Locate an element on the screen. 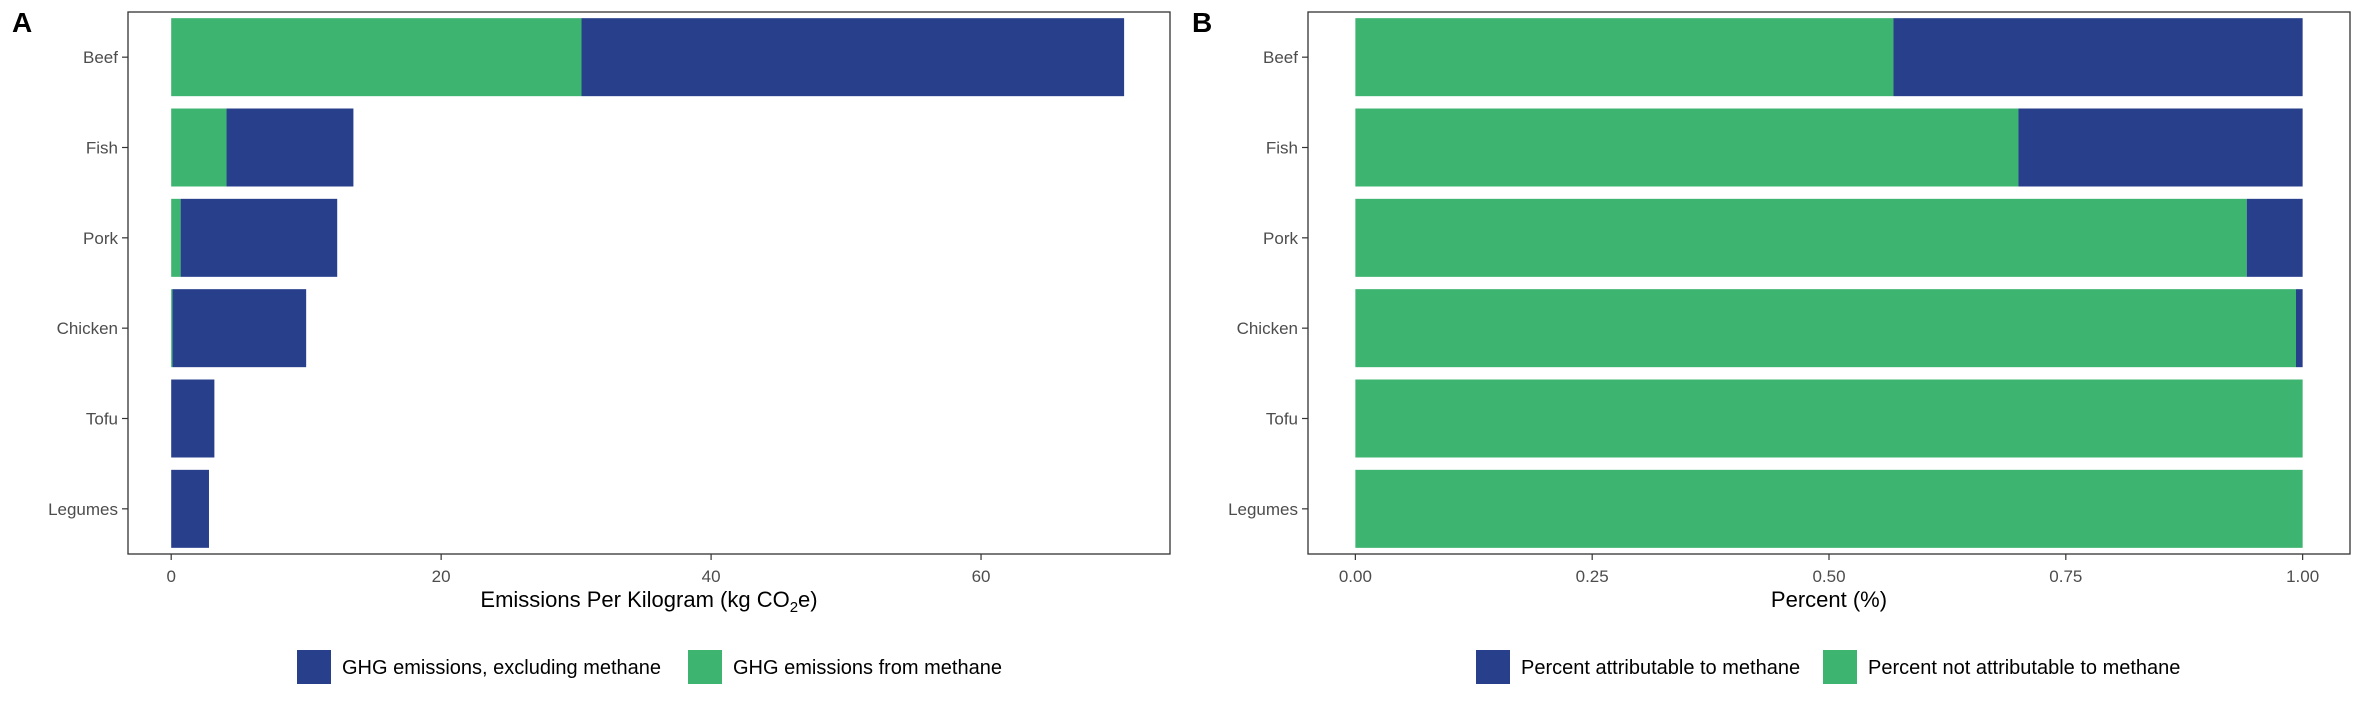  panel-tag: B is located at coordinates (1202, 22).